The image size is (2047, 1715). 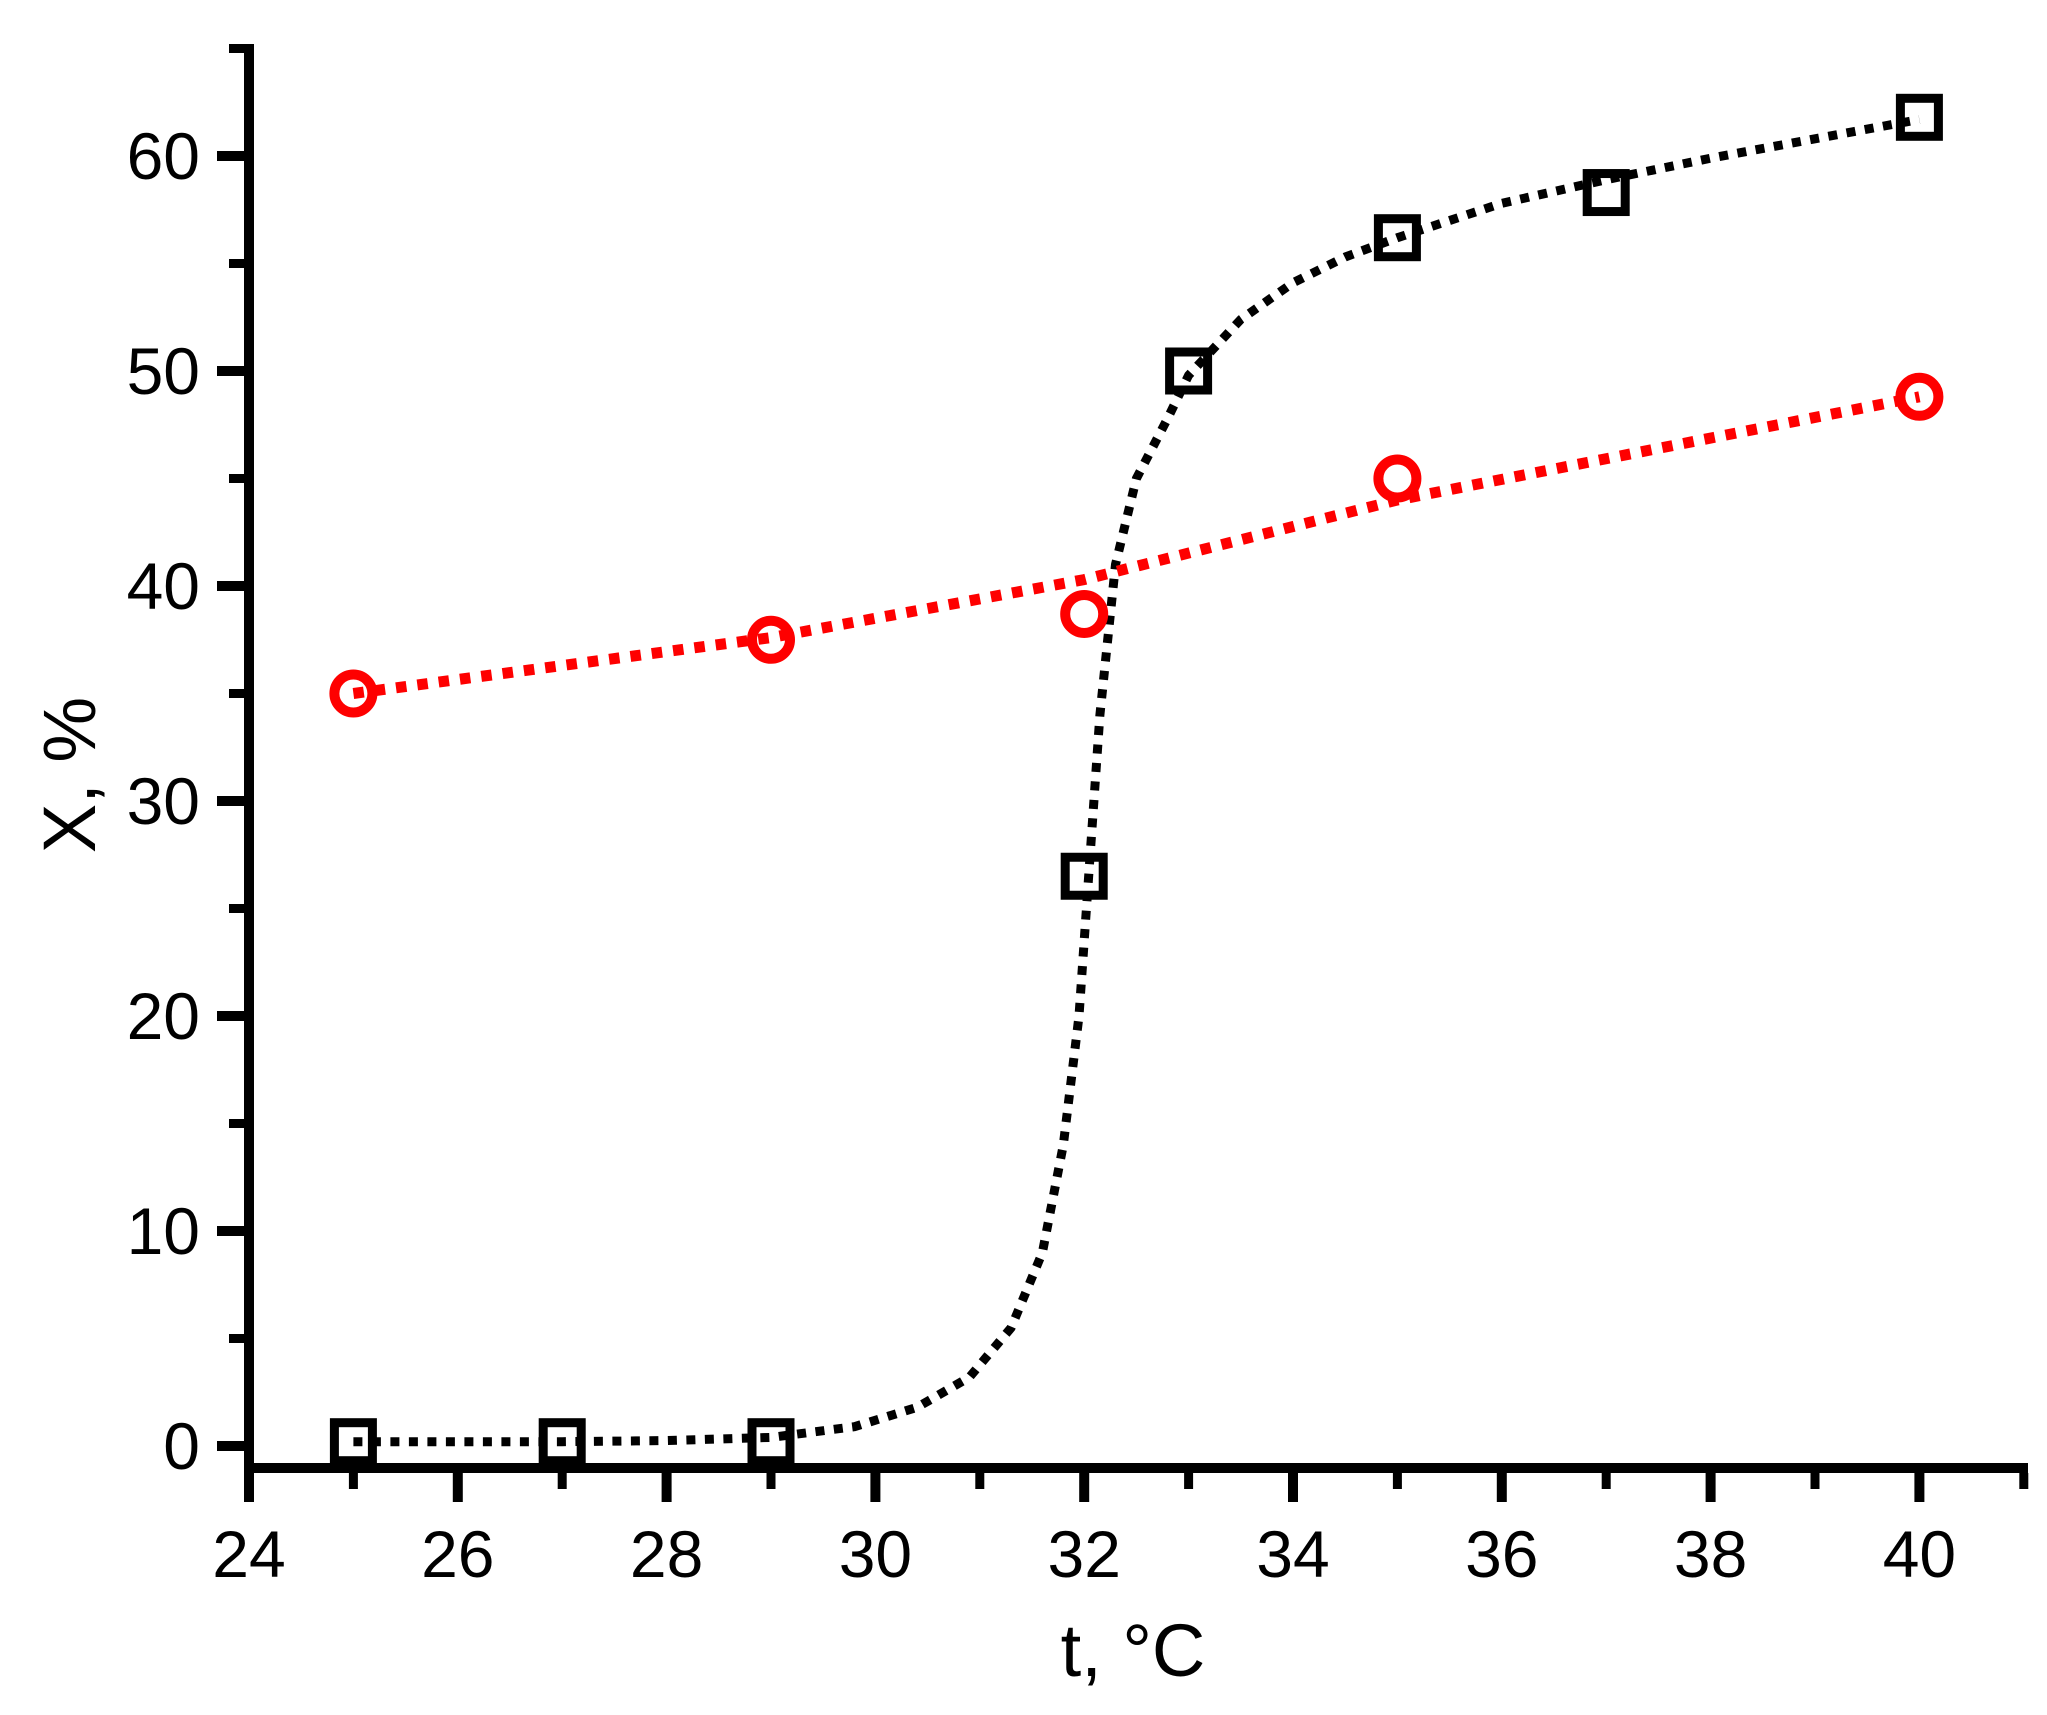 I want to click on x-tick-label: 34, so click(x=1292, y=1554).